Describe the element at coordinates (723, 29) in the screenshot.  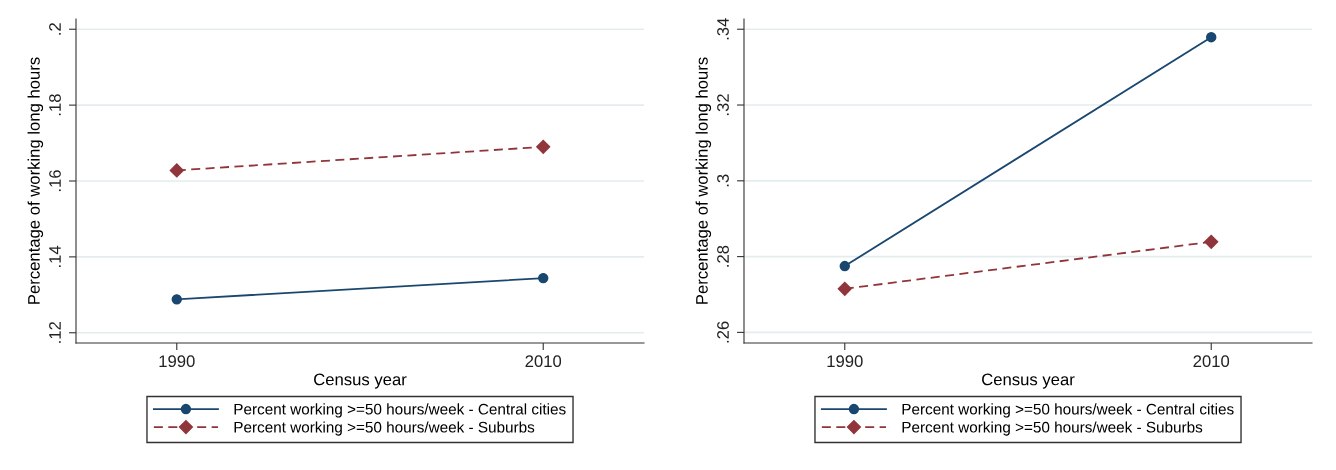
I see `y-tick-label: .34` at that location.